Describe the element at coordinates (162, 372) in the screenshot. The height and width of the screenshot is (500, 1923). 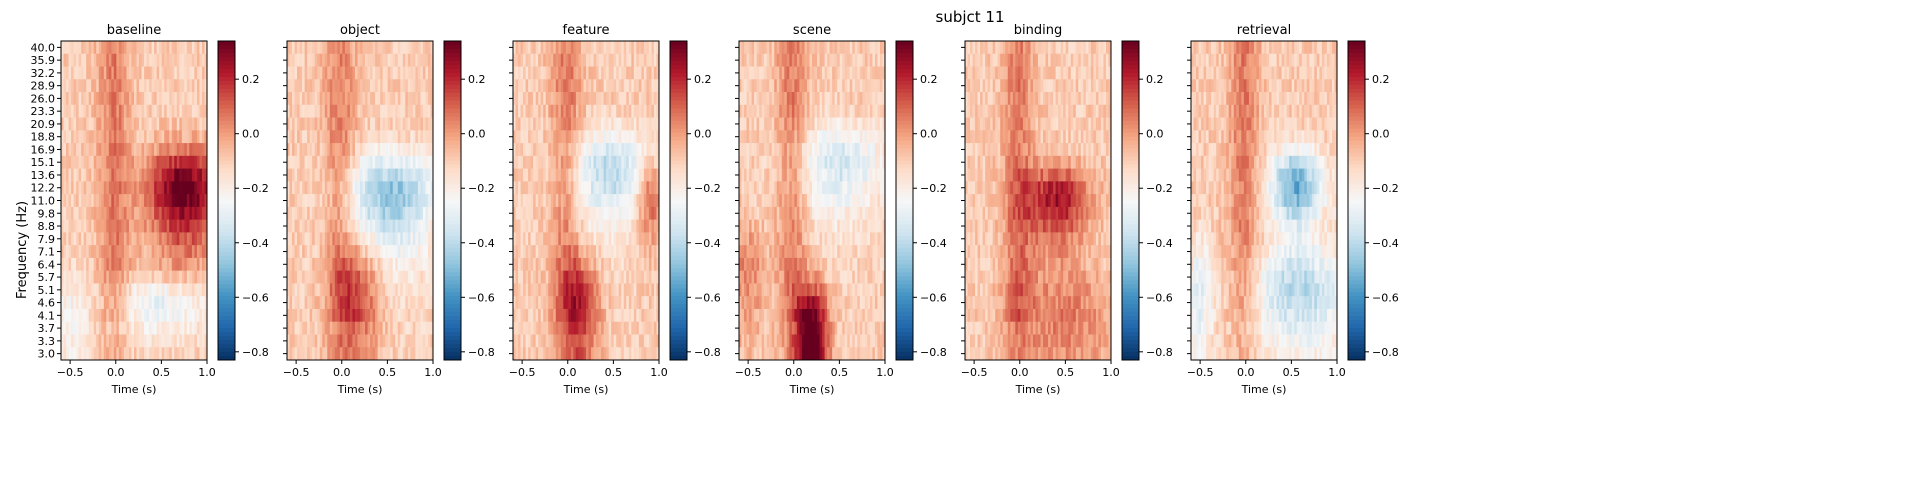
I see `x-tick-label: 0.5` at that location.